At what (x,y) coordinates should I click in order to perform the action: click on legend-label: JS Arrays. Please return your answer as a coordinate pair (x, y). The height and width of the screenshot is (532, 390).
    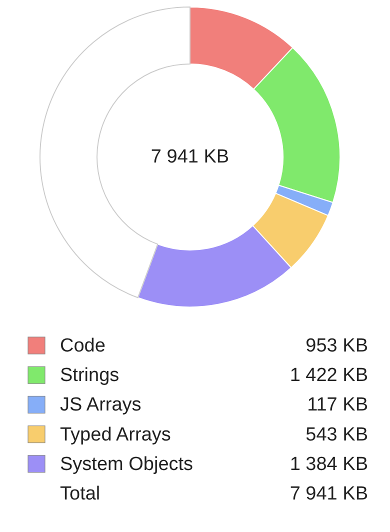
    Looking at the image, I should click on (101, 405).